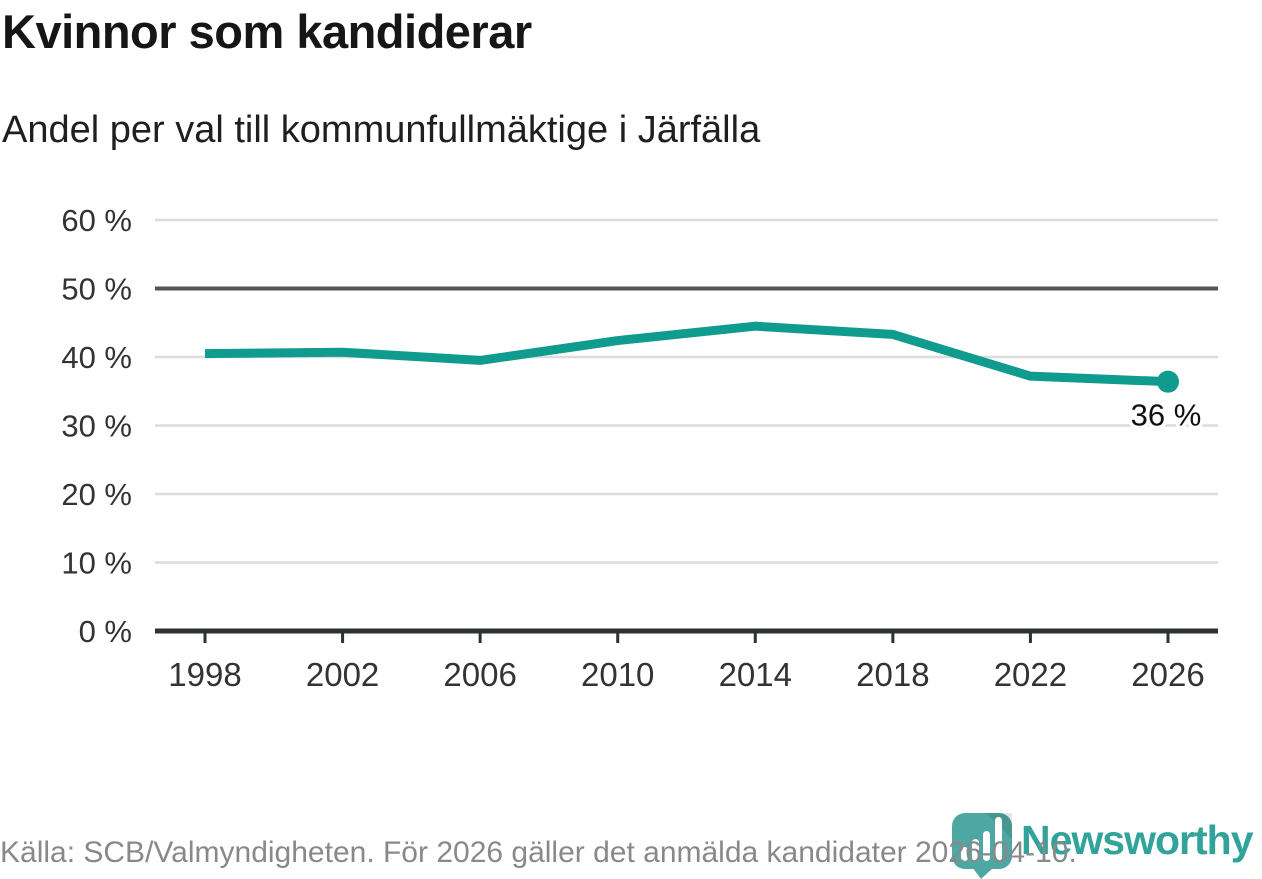 The image size is (1262, 879). Describe the element at coordinates (96, 220) in the screenshot. I see `y-tick-label: 60 %` at that location.